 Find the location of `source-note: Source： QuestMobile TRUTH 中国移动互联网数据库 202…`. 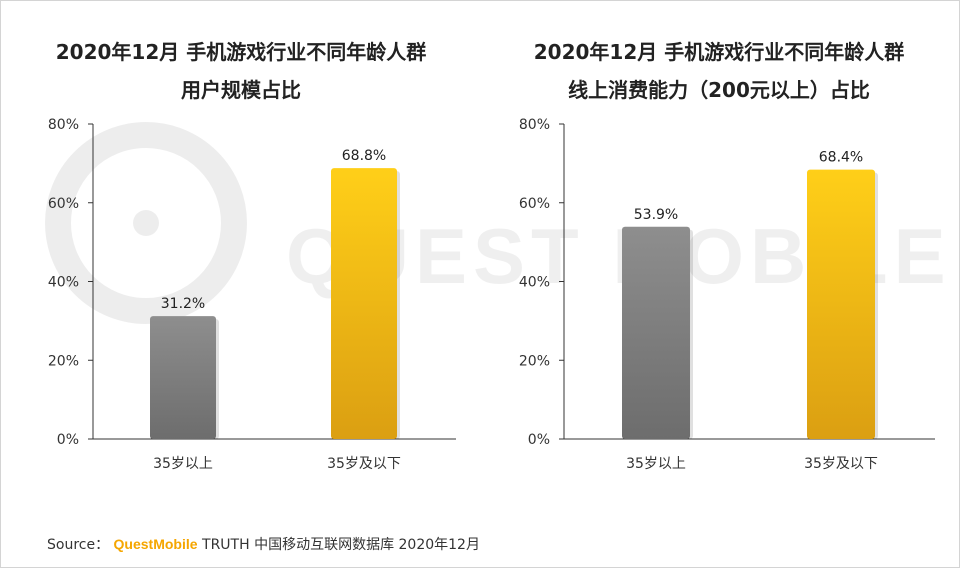

source-note: Source： QuestMobile TRUTH 中国移动互联网数据库 202… is located at coordinates (263, 544).